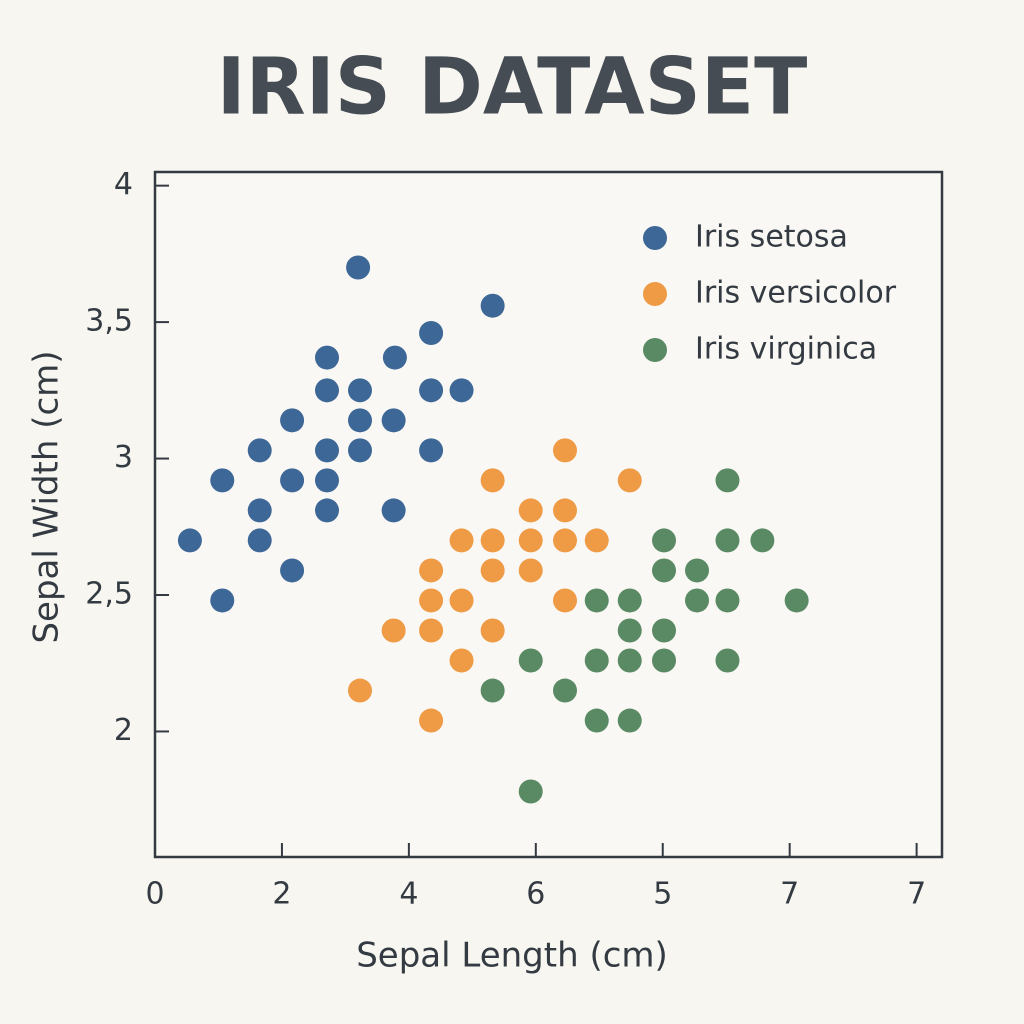 This screenshot has width=1024, height=1024. Describe the element at coordinates (123, 184) in the screenshot. I see `y-tick-label: 4` at that location.